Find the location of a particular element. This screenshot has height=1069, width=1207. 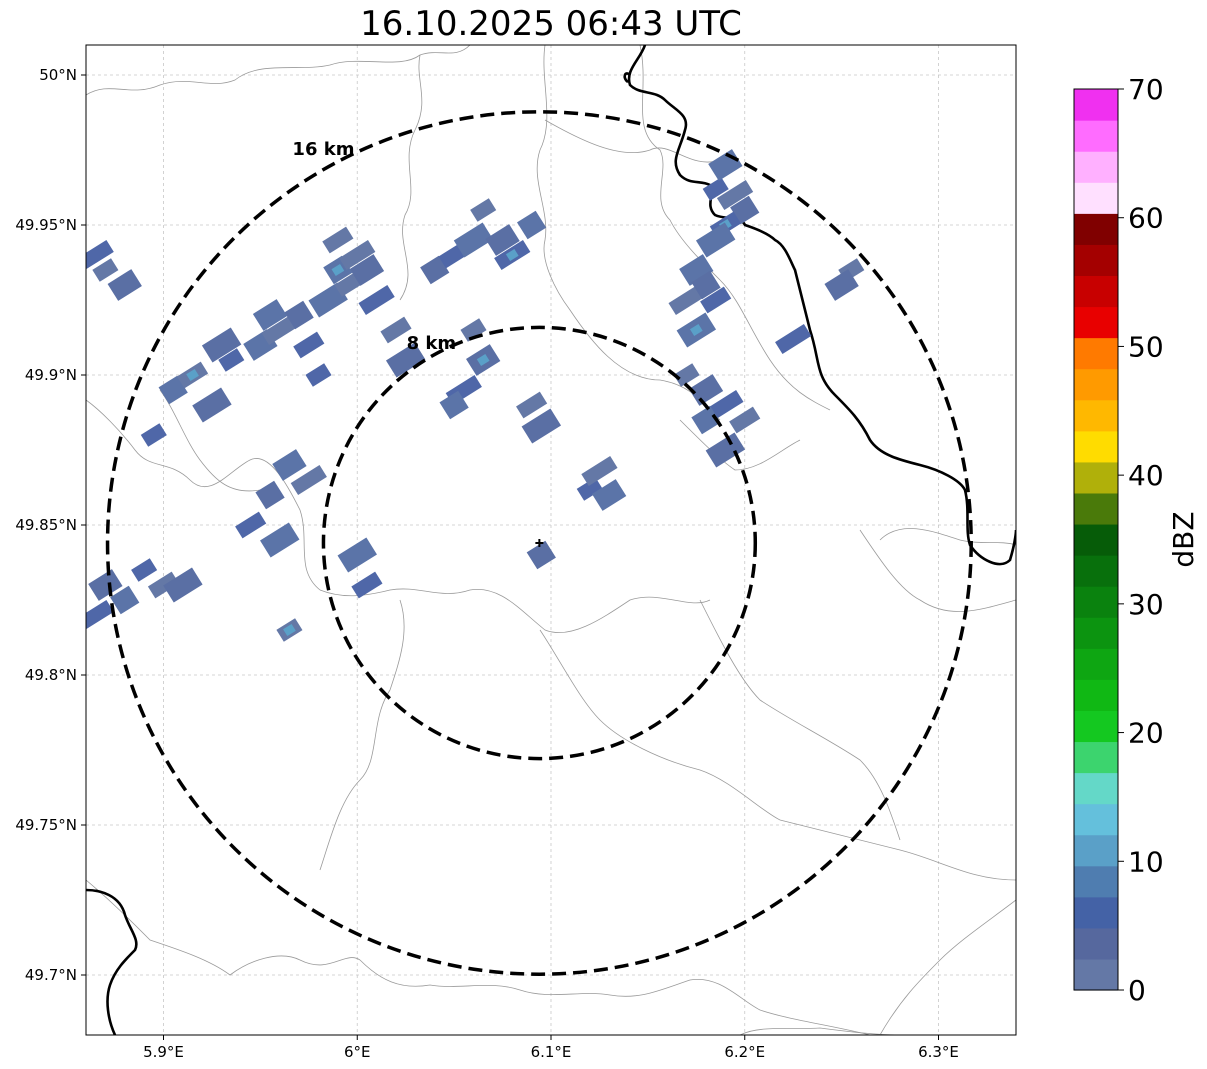

lat-tick-label: 49.8°N is located at coordinates (51, 675).